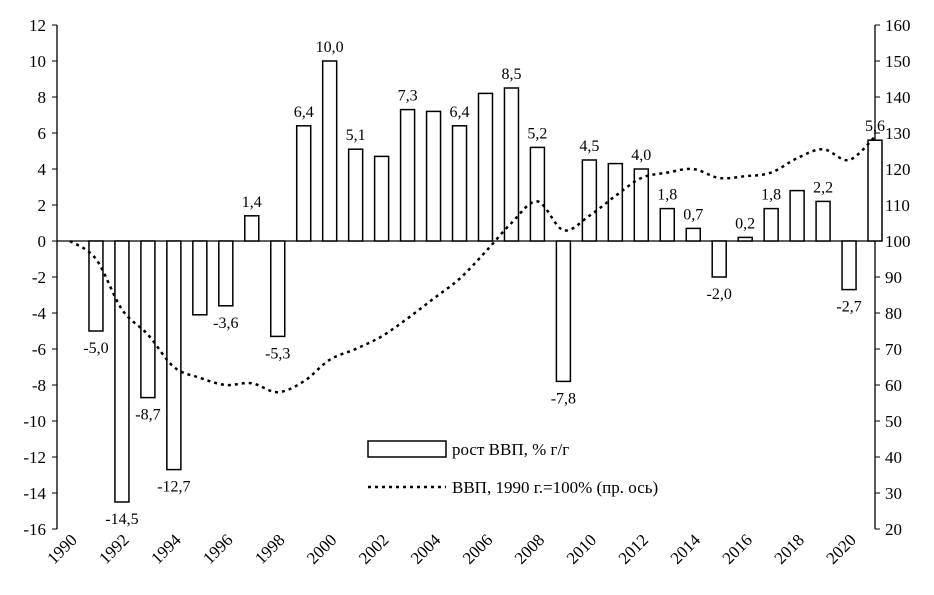  Describe the element at coordinates (121, 519) in the screenshot. I see `data-label: -14,5` at that location.